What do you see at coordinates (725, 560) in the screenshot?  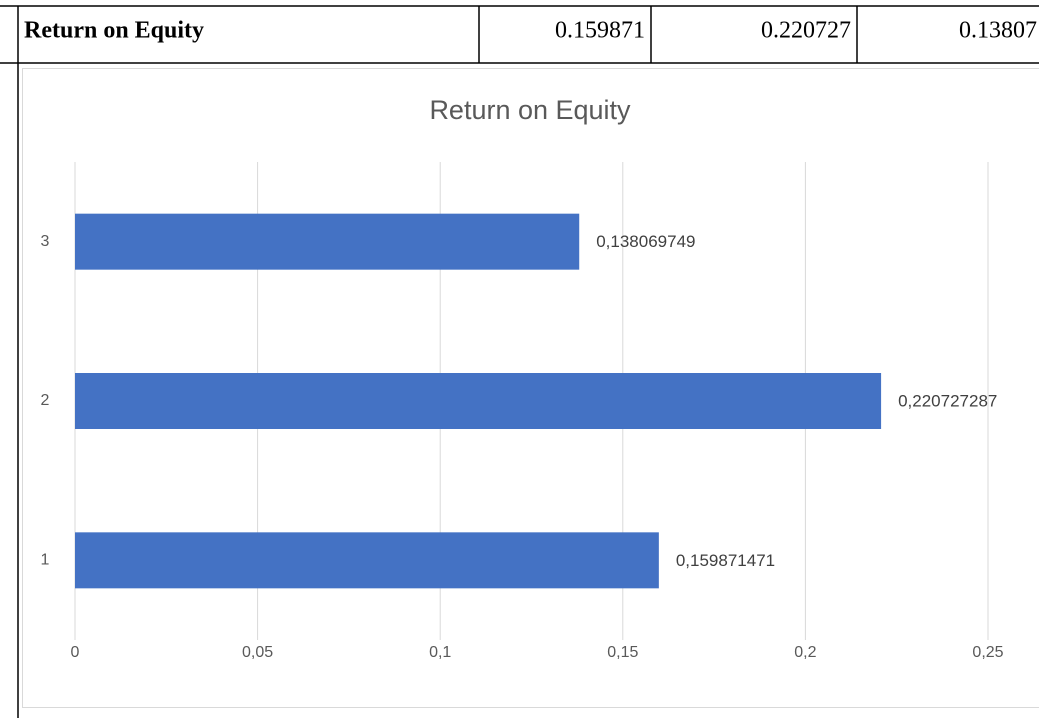 I see `data-label: 0,159871471` at bounding box center [725, 560].